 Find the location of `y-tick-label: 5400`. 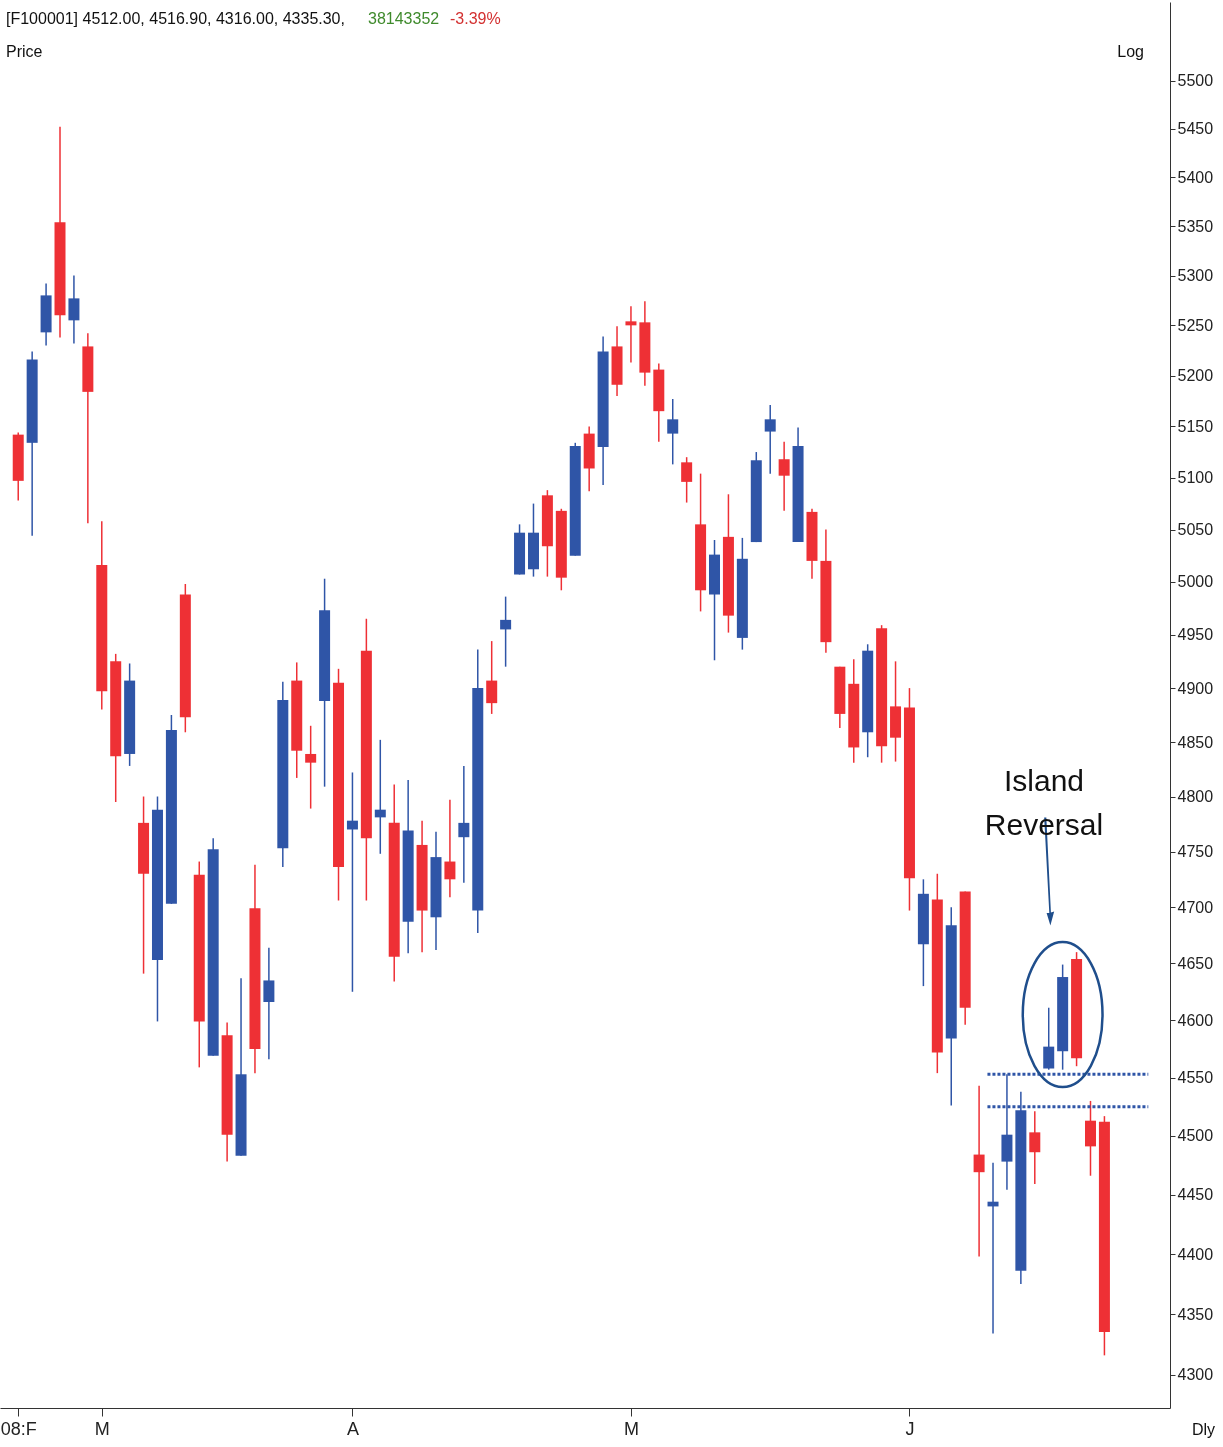

y-tick-label: 5400 is located at coordinates (1195, 177).